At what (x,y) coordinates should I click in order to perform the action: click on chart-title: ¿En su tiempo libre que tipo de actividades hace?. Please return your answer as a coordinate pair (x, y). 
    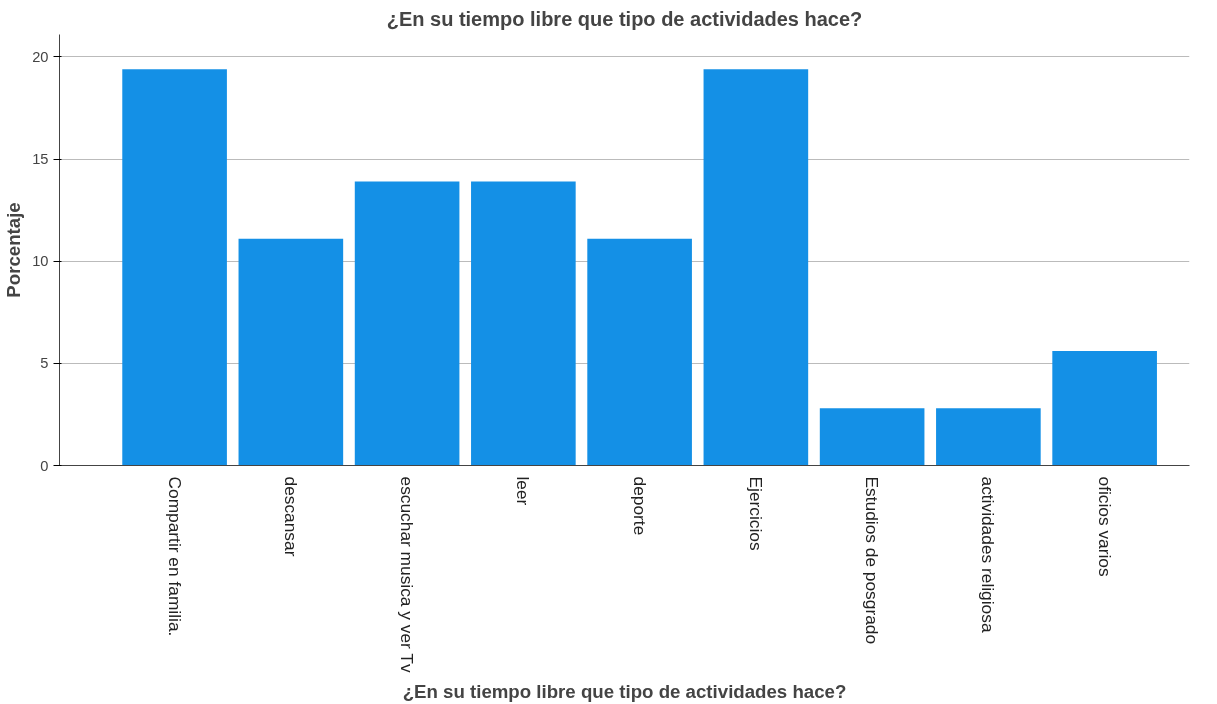
    Looking at the image, I should click on (624, 18).